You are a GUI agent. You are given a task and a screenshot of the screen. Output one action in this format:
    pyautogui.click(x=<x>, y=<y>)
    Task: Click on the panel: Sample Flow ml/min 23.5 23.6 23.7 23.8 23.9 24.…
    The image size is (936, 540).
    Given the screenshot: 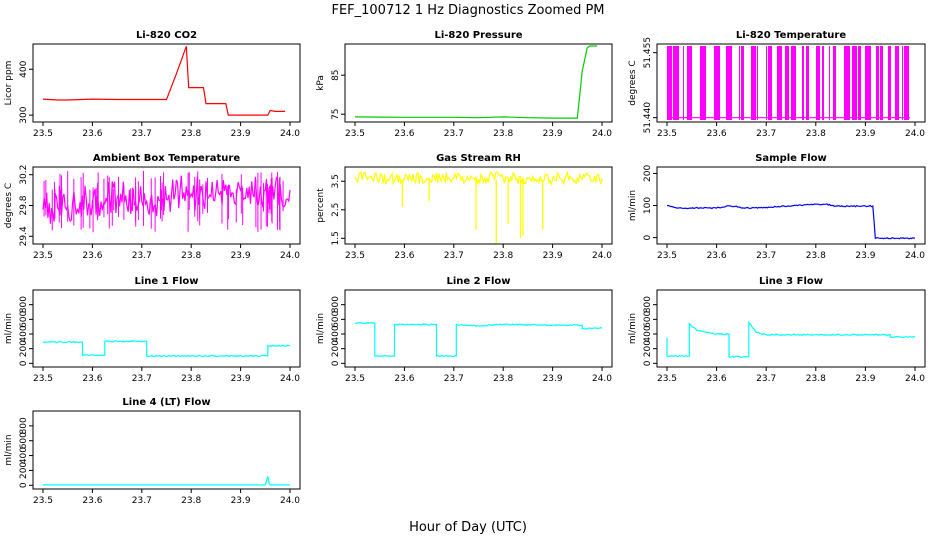 What is the action you would take?
    pyautogui.click(x=777, y=207)
    